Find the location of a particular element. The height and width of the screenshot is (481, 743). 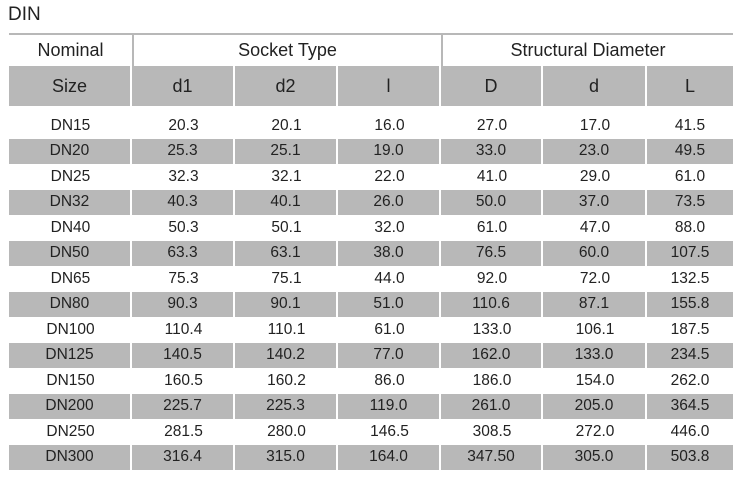

cell-size: DN50 is located at coordinates (70, 253).